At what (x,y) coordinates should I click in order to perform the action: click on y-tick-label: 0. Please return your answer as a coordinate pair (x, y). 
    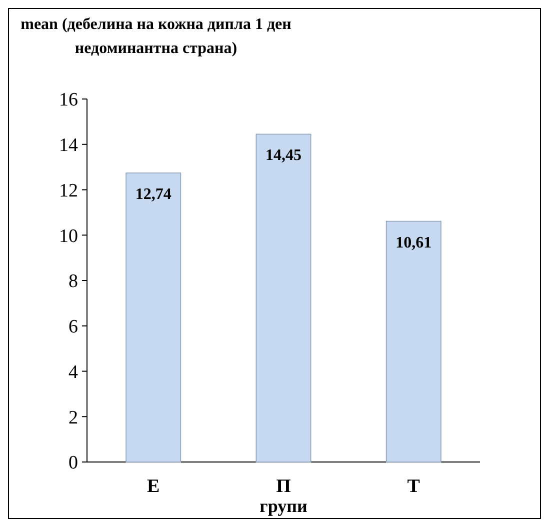
    Looking at the image, I should click on (73, 463).